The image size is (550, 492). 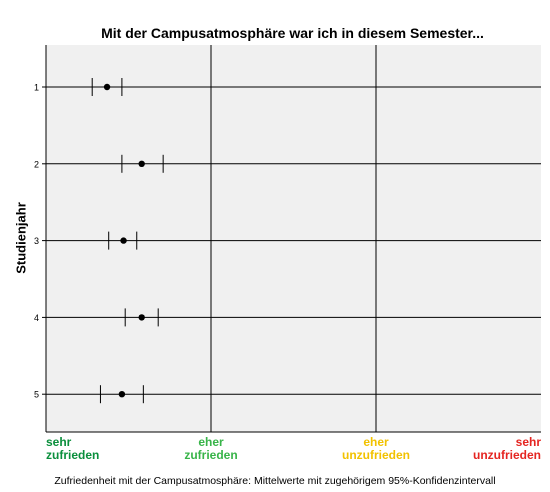 What do you see at coordinates (36, 88) in the screenshot?
I see `y-tick-label: 1` at bounding box center [36, 88].